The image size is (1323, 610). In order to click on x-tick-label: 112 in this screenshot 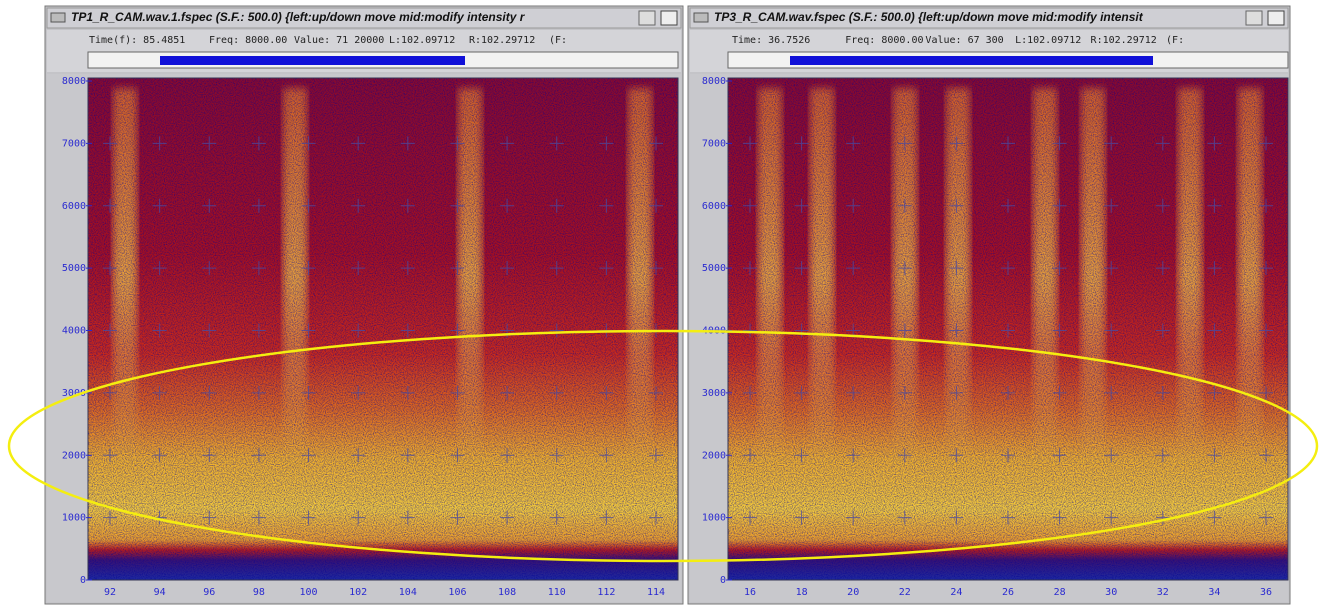, I will do `click(606, 592)`.